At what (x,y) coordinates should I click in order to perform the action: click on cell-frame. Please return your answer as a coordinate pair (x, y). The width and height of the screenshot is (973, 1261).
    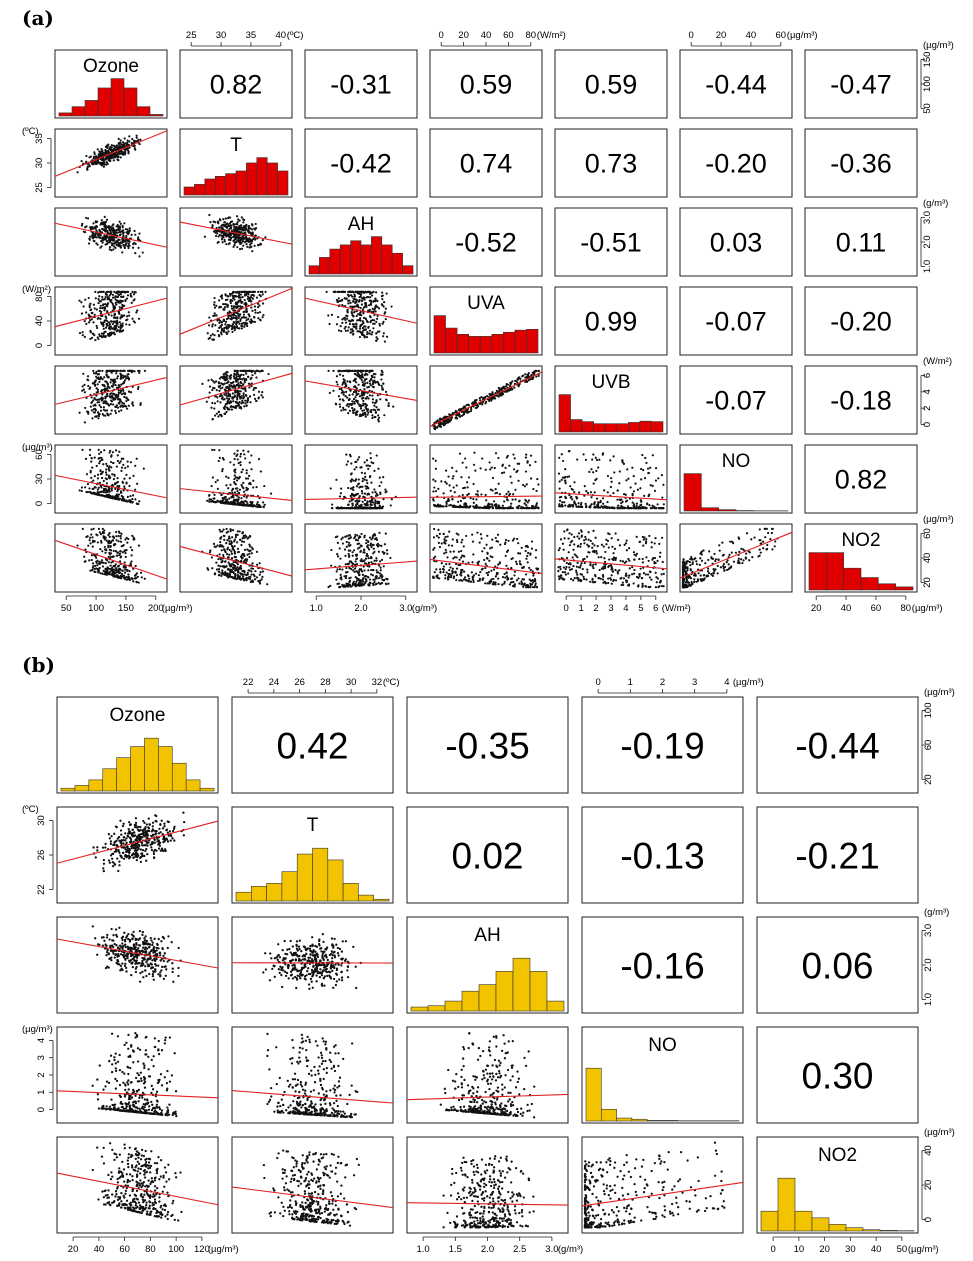
    Looking at the image, I should click on (486, 242).